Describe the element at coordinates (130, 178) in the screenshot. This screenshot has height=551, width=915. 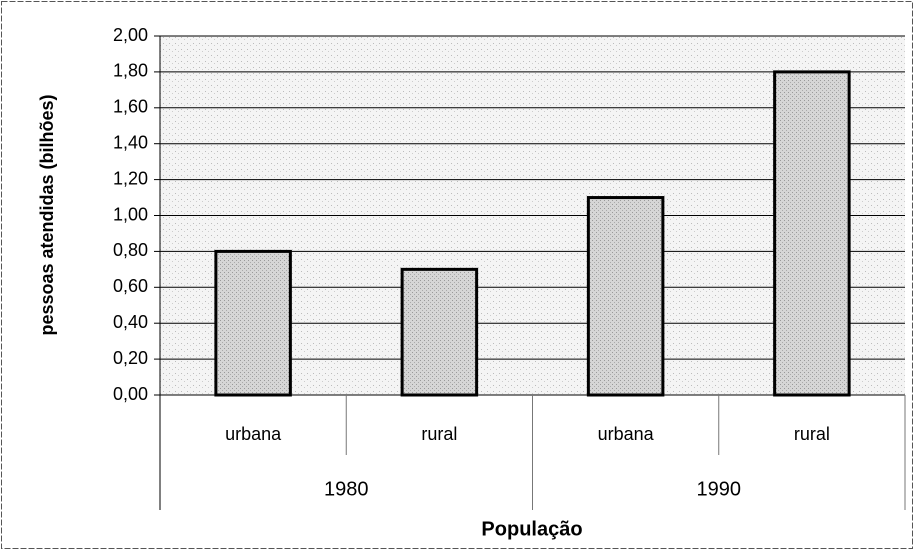
I see `y-tick-label: 1,20` at that location.